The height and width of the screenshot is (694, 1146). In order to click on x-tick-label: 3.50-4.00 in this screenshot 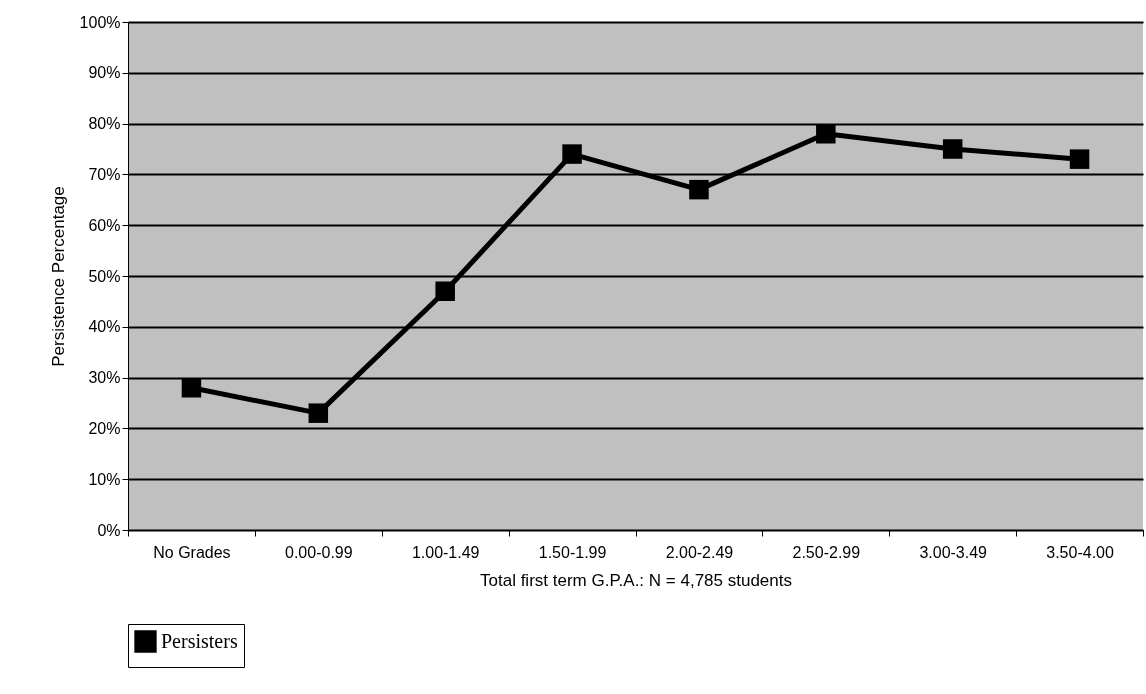, I will do `click(1080, 552)`.